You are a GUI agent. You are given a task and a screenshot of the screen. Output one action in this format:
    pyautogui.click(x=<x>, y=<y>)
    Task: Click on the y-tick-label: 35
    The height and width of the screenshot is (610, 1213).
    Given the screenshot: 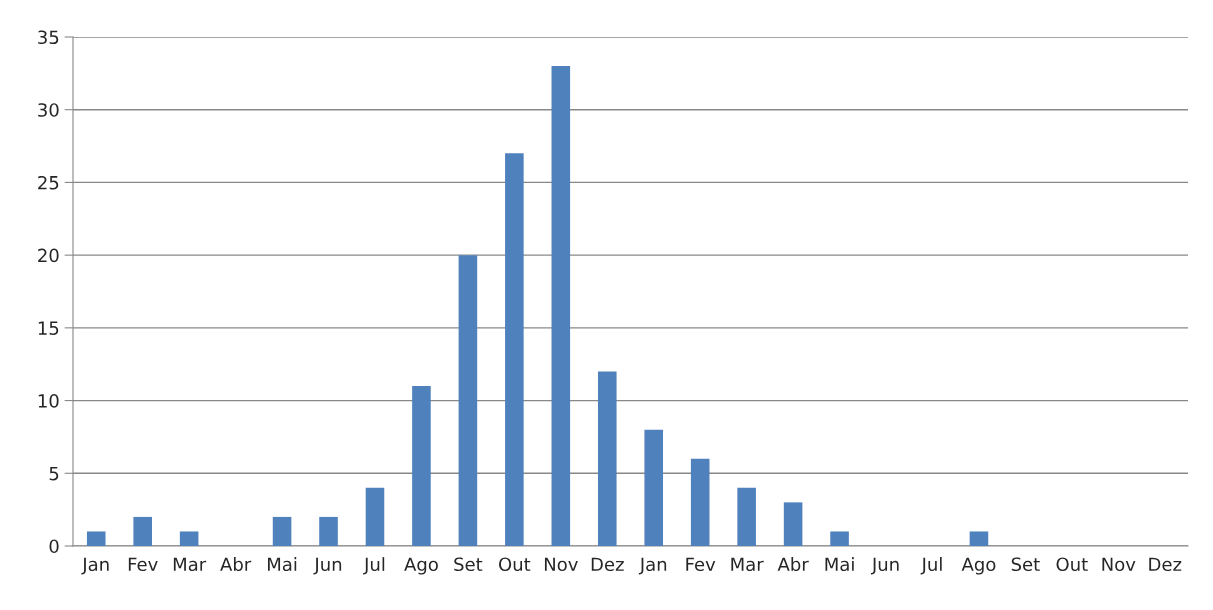 What is the action you would take?
    pyautogui.click(x=48, y=37)
    